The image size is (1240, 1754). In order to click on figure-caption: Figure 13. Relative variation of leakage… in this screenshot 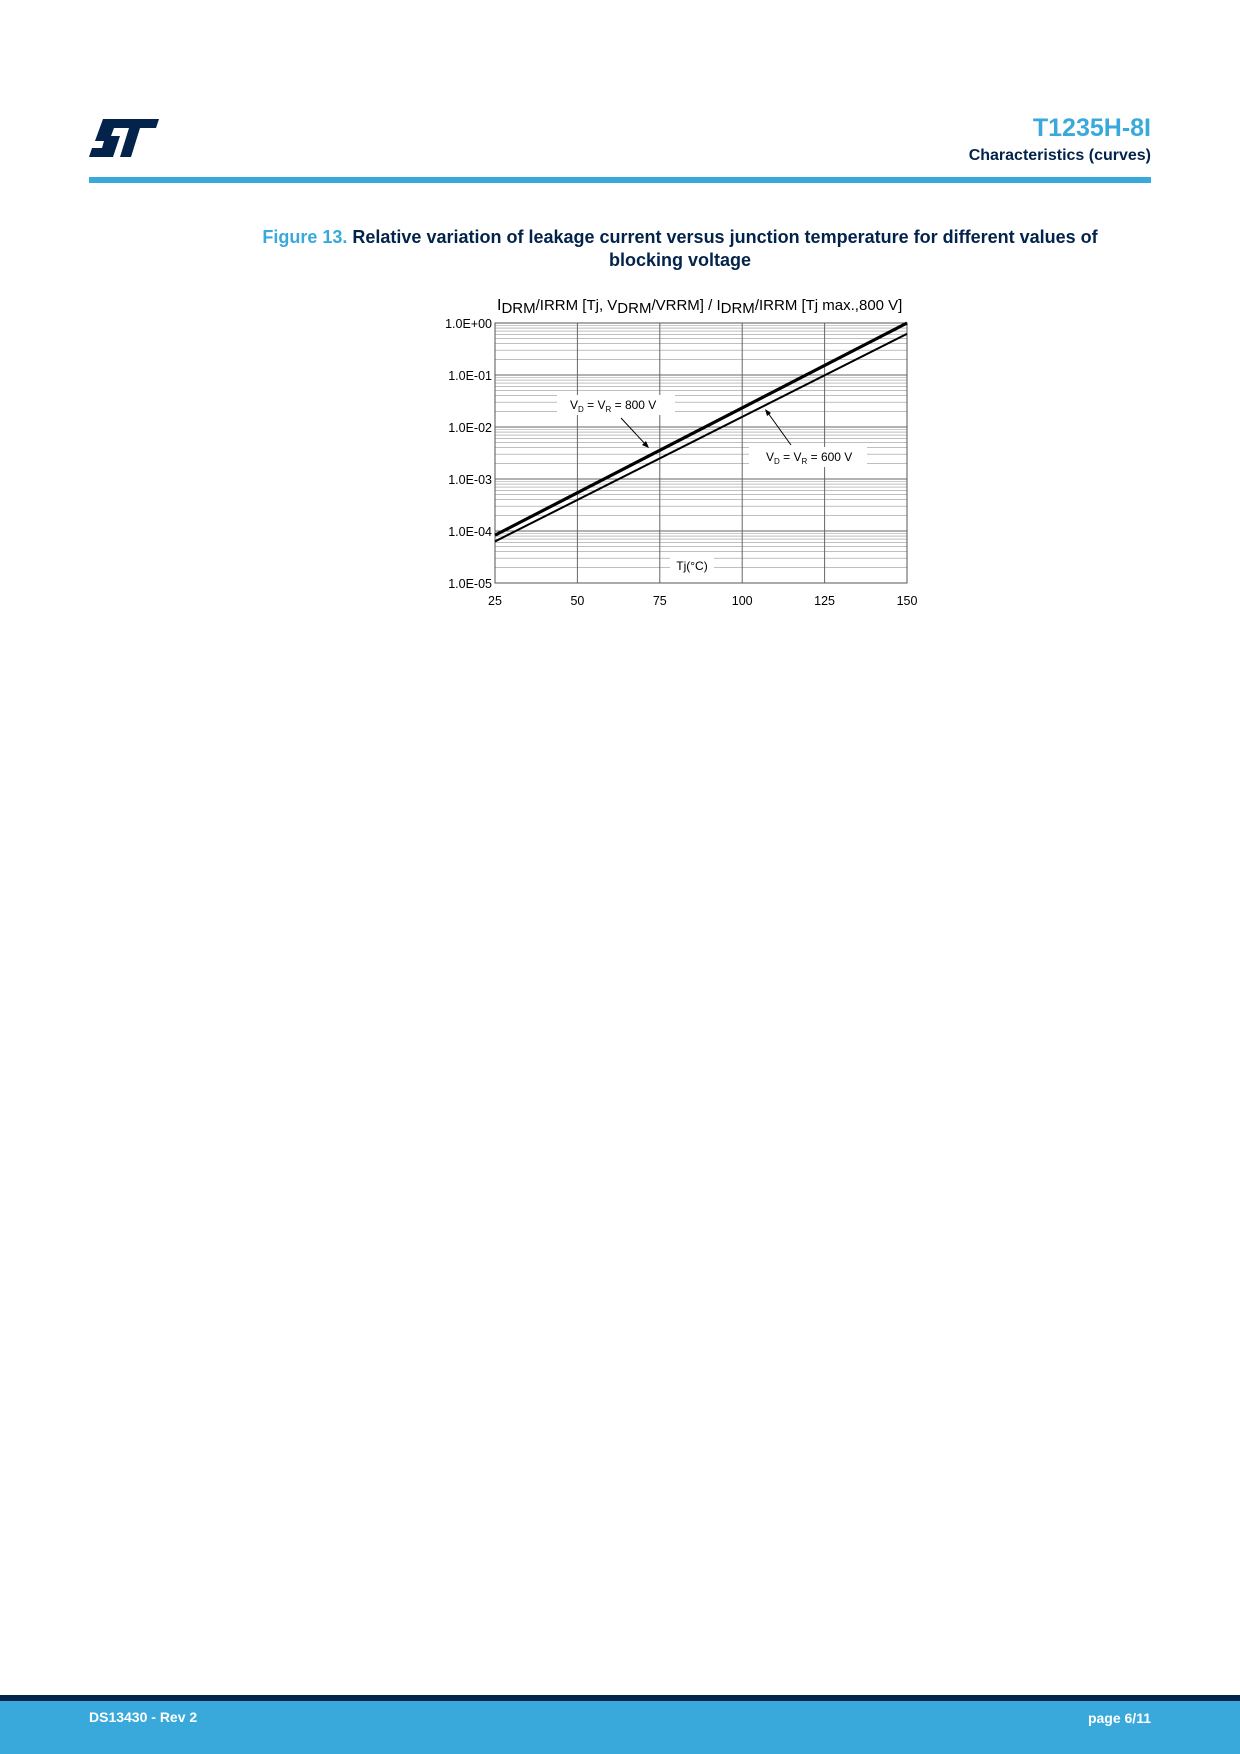, I will do `click(680, 249)`.